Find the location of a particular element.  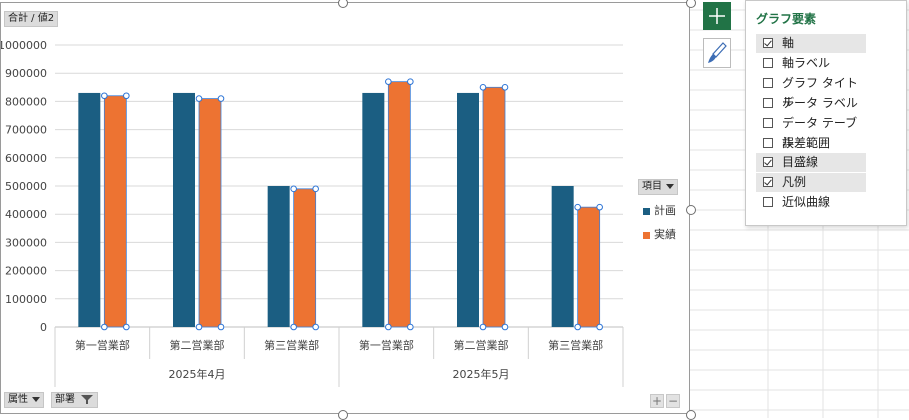

checkbox-legend is located at coordinates (768, 182).